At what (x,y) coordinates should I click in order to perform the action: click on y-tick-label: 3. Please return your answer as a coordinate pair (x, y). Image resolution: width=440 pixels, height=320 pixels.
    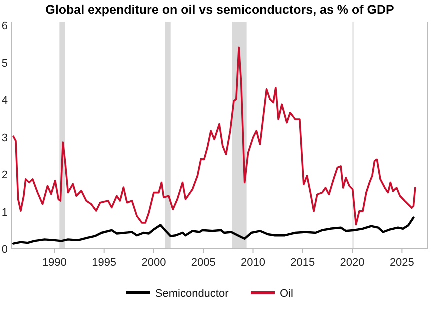
    Looking at the image, I should click on (5, 138).